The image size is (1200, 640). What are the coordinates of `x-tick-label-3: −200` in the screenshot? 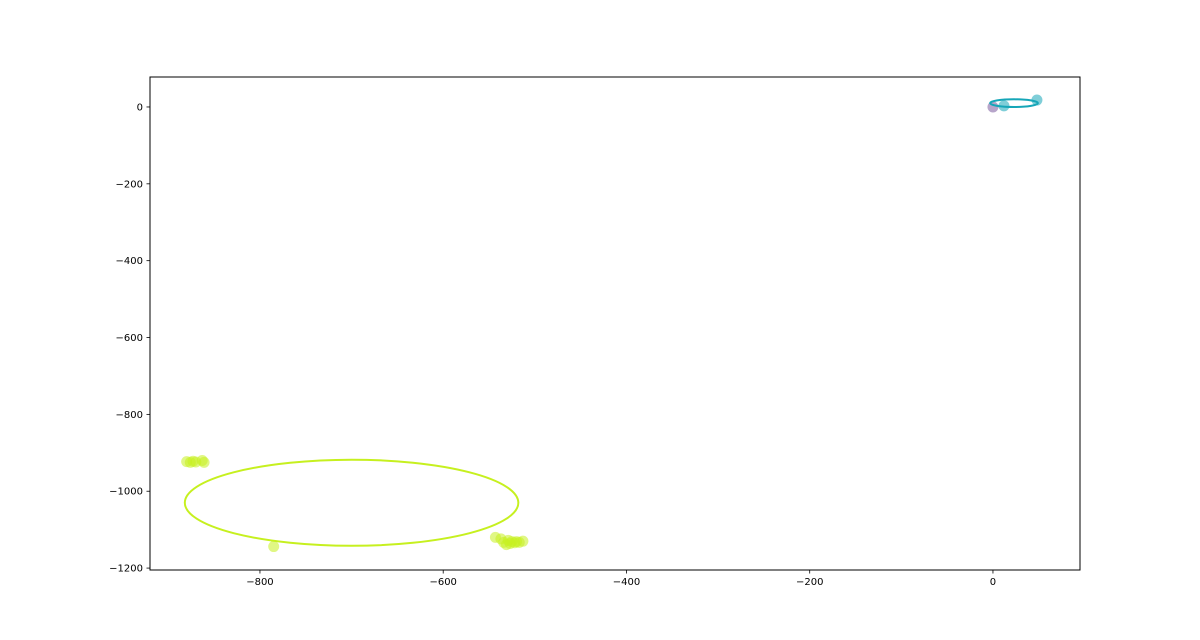 It's located at (809, 582).